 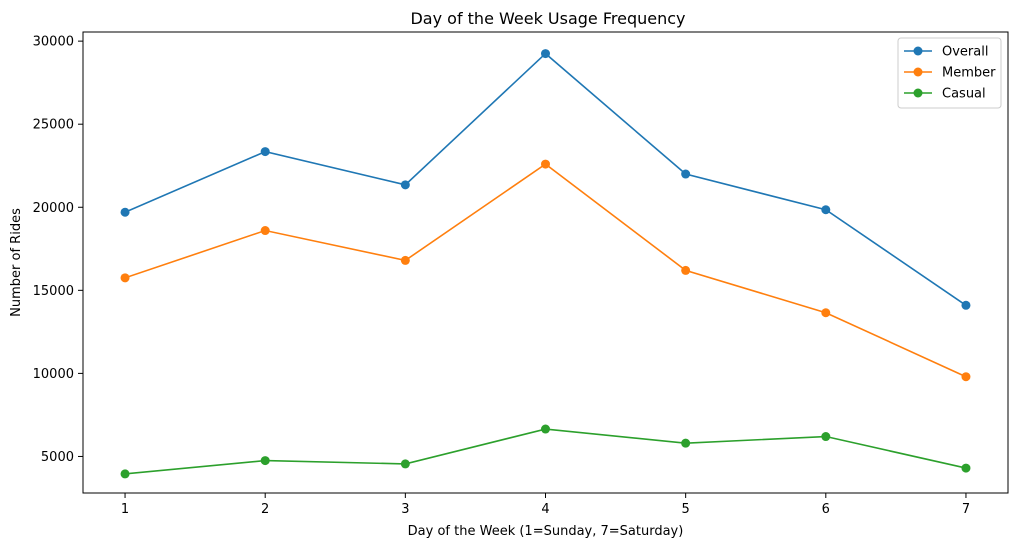 What do you see at coordinates (53, 208) in the screenshot?
I see `y-tick-label: 20000` at bounding box center [53, 208].